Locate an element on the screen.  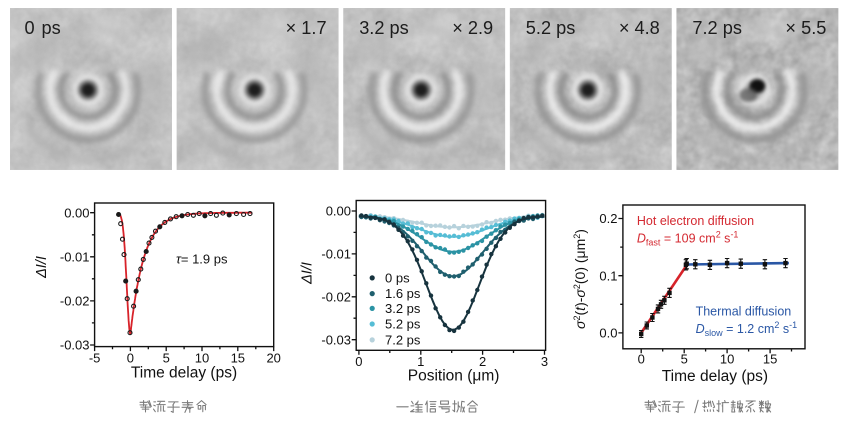
svg-text: 1.6 ps is located at coordinates (403, 293).